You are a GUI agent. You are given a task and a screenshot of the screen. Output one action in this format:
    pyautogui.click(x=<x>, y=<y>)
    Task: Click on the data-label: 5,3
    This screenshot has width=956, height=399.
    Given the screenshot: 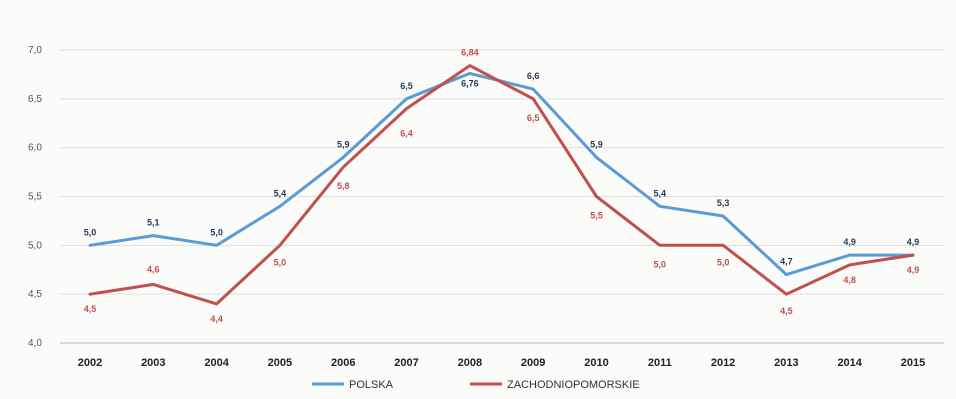 What is the action you would take?
    pyautogui.click(x=723, y=203)
    